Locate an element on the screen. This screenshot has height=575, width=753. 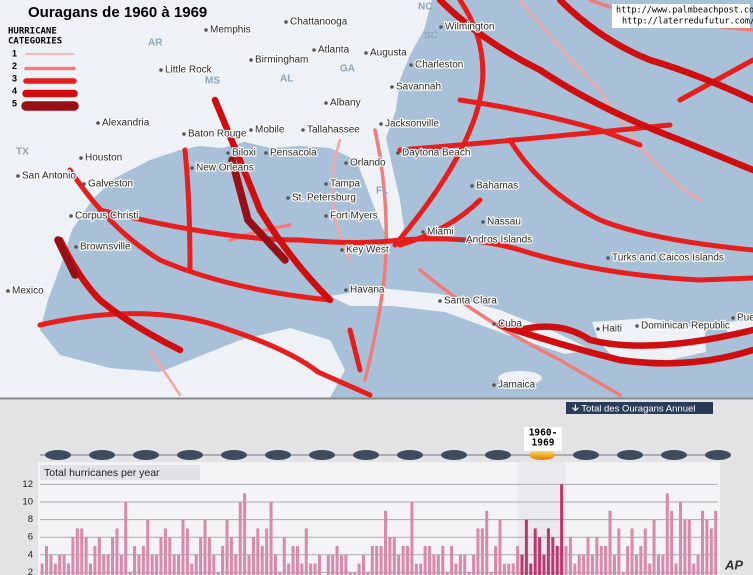
watermark: AP is located at coordinates (733, 564).